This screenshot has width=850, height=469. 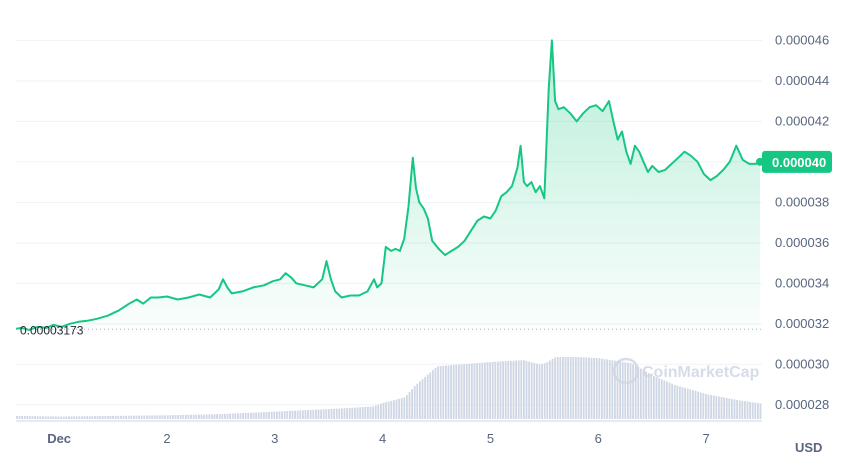 What do you see at coordinates (59, 438) in the screenshot?
I see `x-tick-label: Dec` at bounding box center [59, 438].